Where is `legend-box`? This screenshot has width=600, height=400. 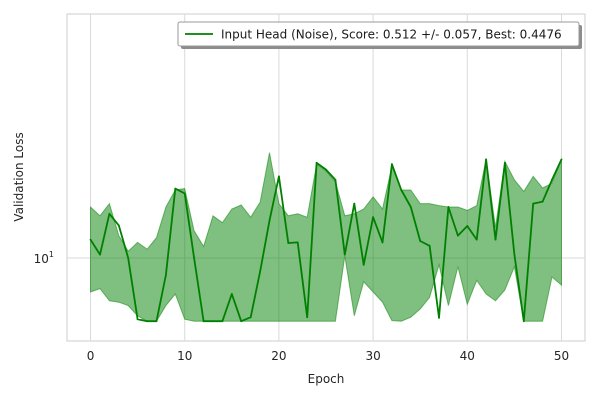 legend-box is located at coordinates (378, 34).